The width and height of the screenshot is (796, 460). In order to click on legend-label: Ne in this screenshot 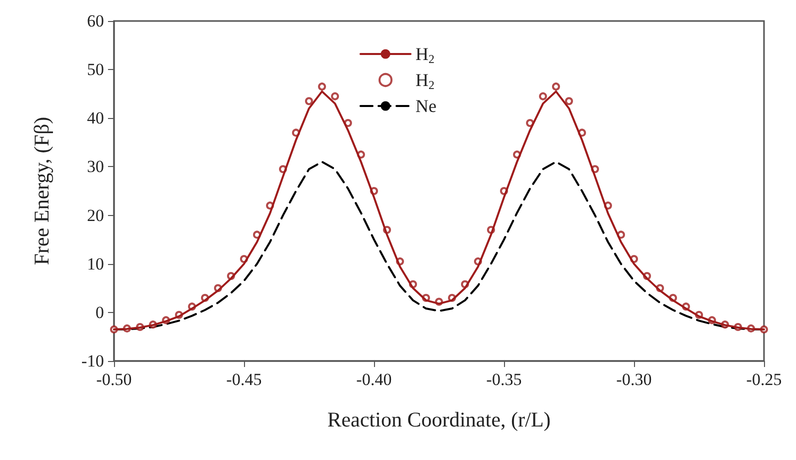, I will do `click(426, 106)`.